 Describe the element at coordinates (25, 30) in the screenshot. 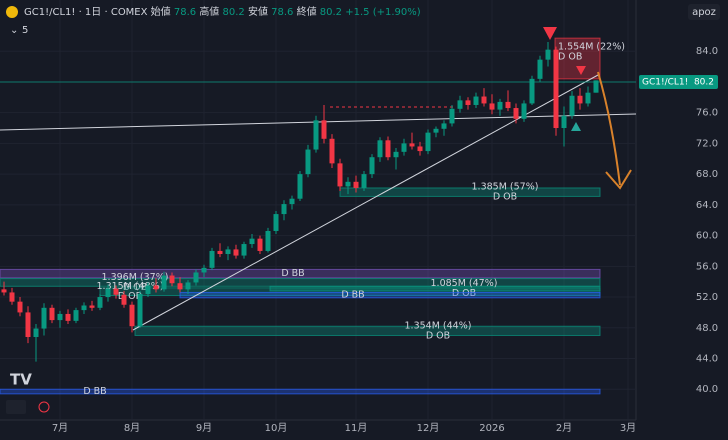

I see `indicators-count: 5` at that location.